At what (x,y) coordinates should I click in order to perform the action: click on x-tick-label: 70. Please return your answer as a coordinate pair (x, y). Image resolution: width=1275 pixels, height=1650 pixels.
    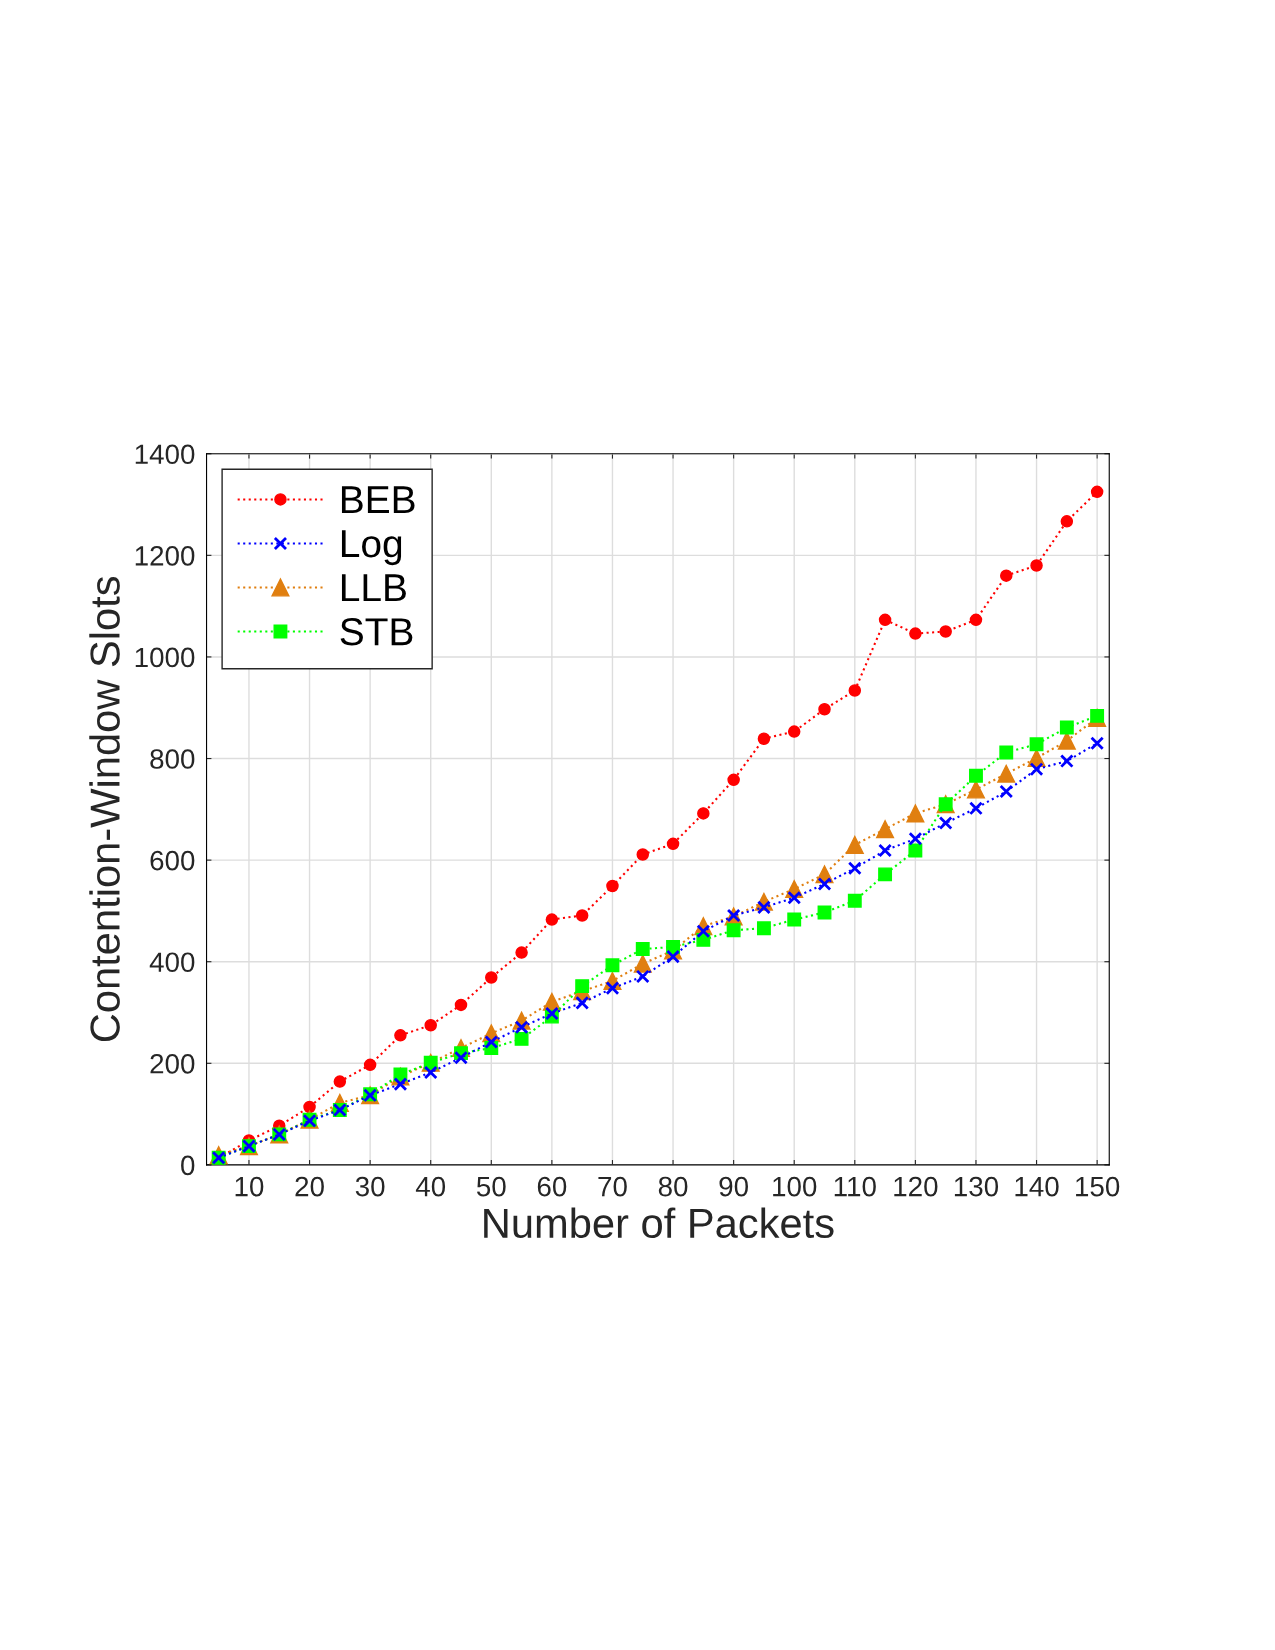
    Looking at the image, I should click on (612, 1186).